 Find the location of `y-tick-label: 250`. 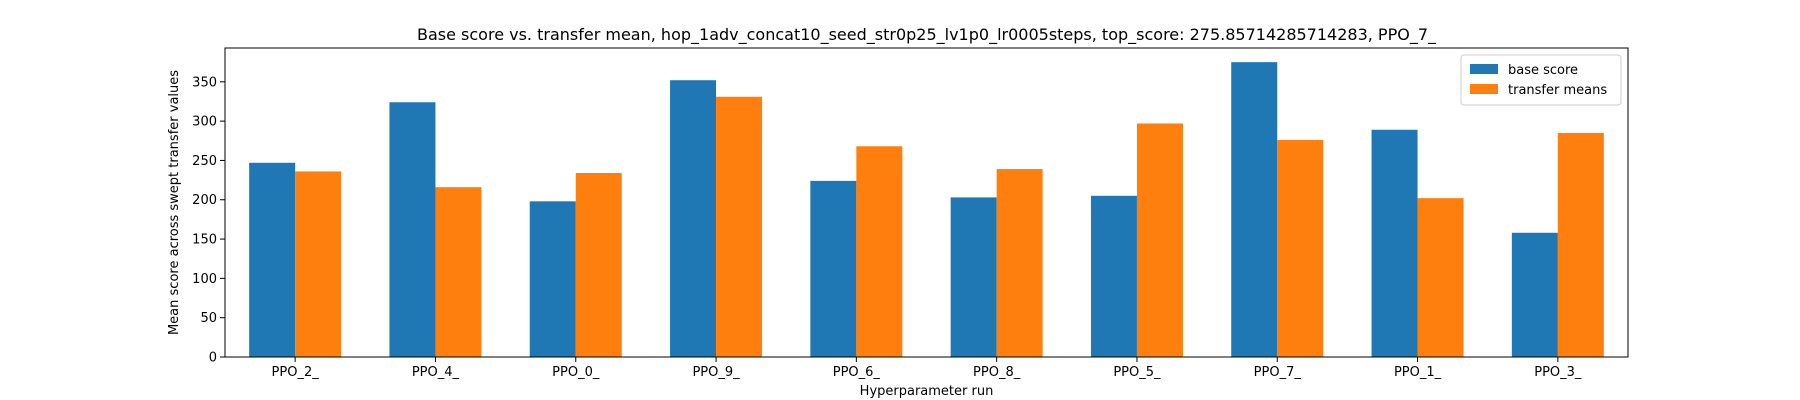

y-tick-label: 250 is located at coordinates (204, 161).